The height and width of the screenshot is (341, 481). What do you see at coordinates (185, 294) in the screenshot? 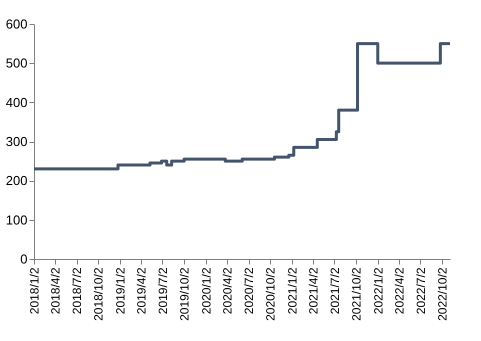
I see `x-tick-label: 2019/10/2` at bounding box center [185, 294].